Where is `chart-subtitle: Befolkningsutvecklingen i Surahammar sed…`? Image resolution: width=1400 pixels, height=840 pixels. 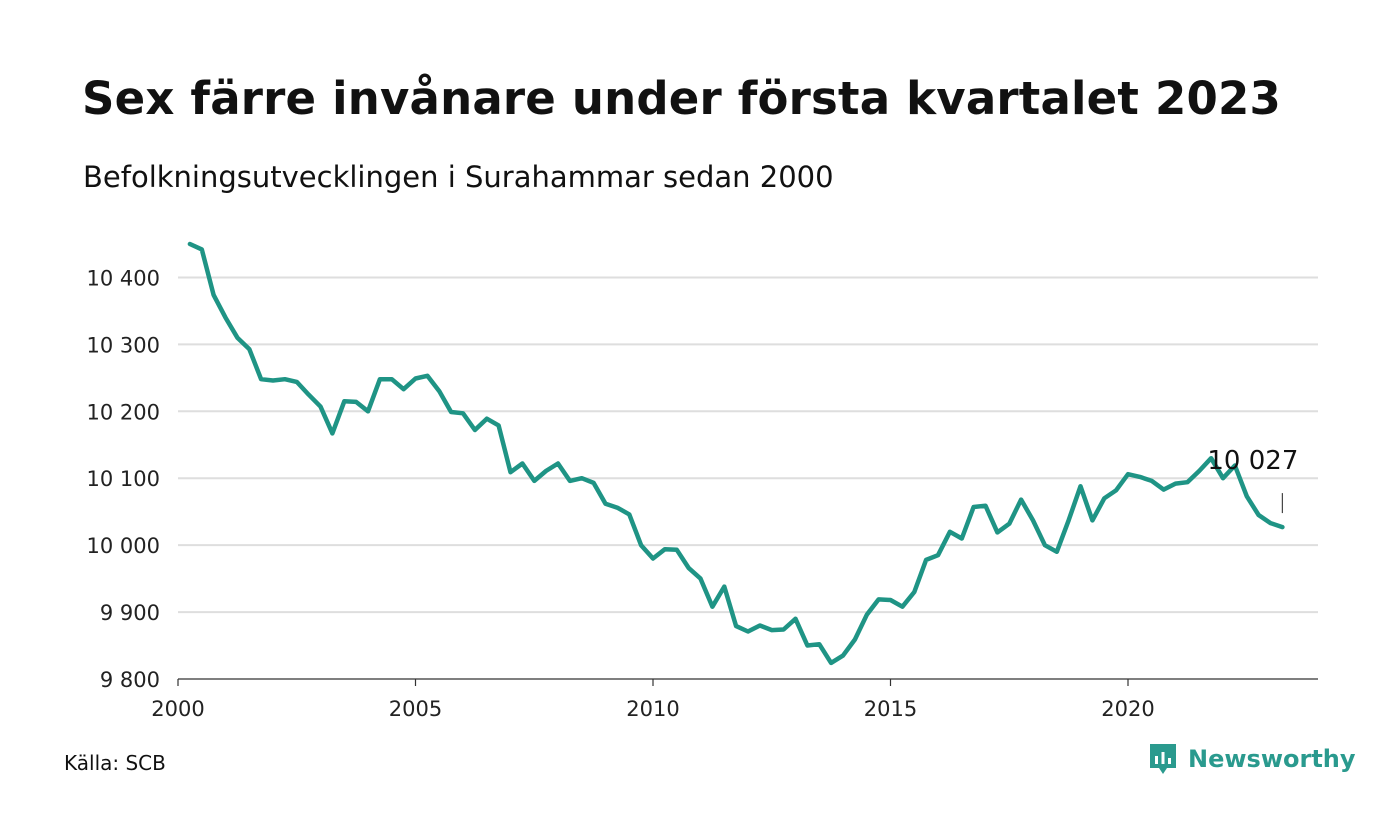
chart-subtitle: Befolkningsutvecklingen i Surahammar sed… is located at coordinates (458, 177).